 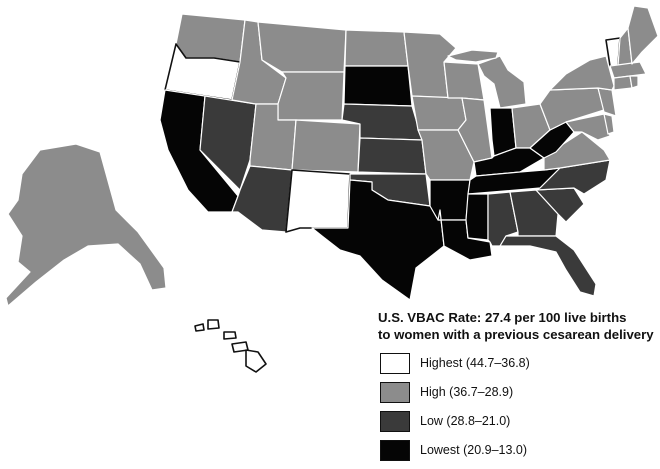 I want to click on state-ny, so click(x=582, y=73).